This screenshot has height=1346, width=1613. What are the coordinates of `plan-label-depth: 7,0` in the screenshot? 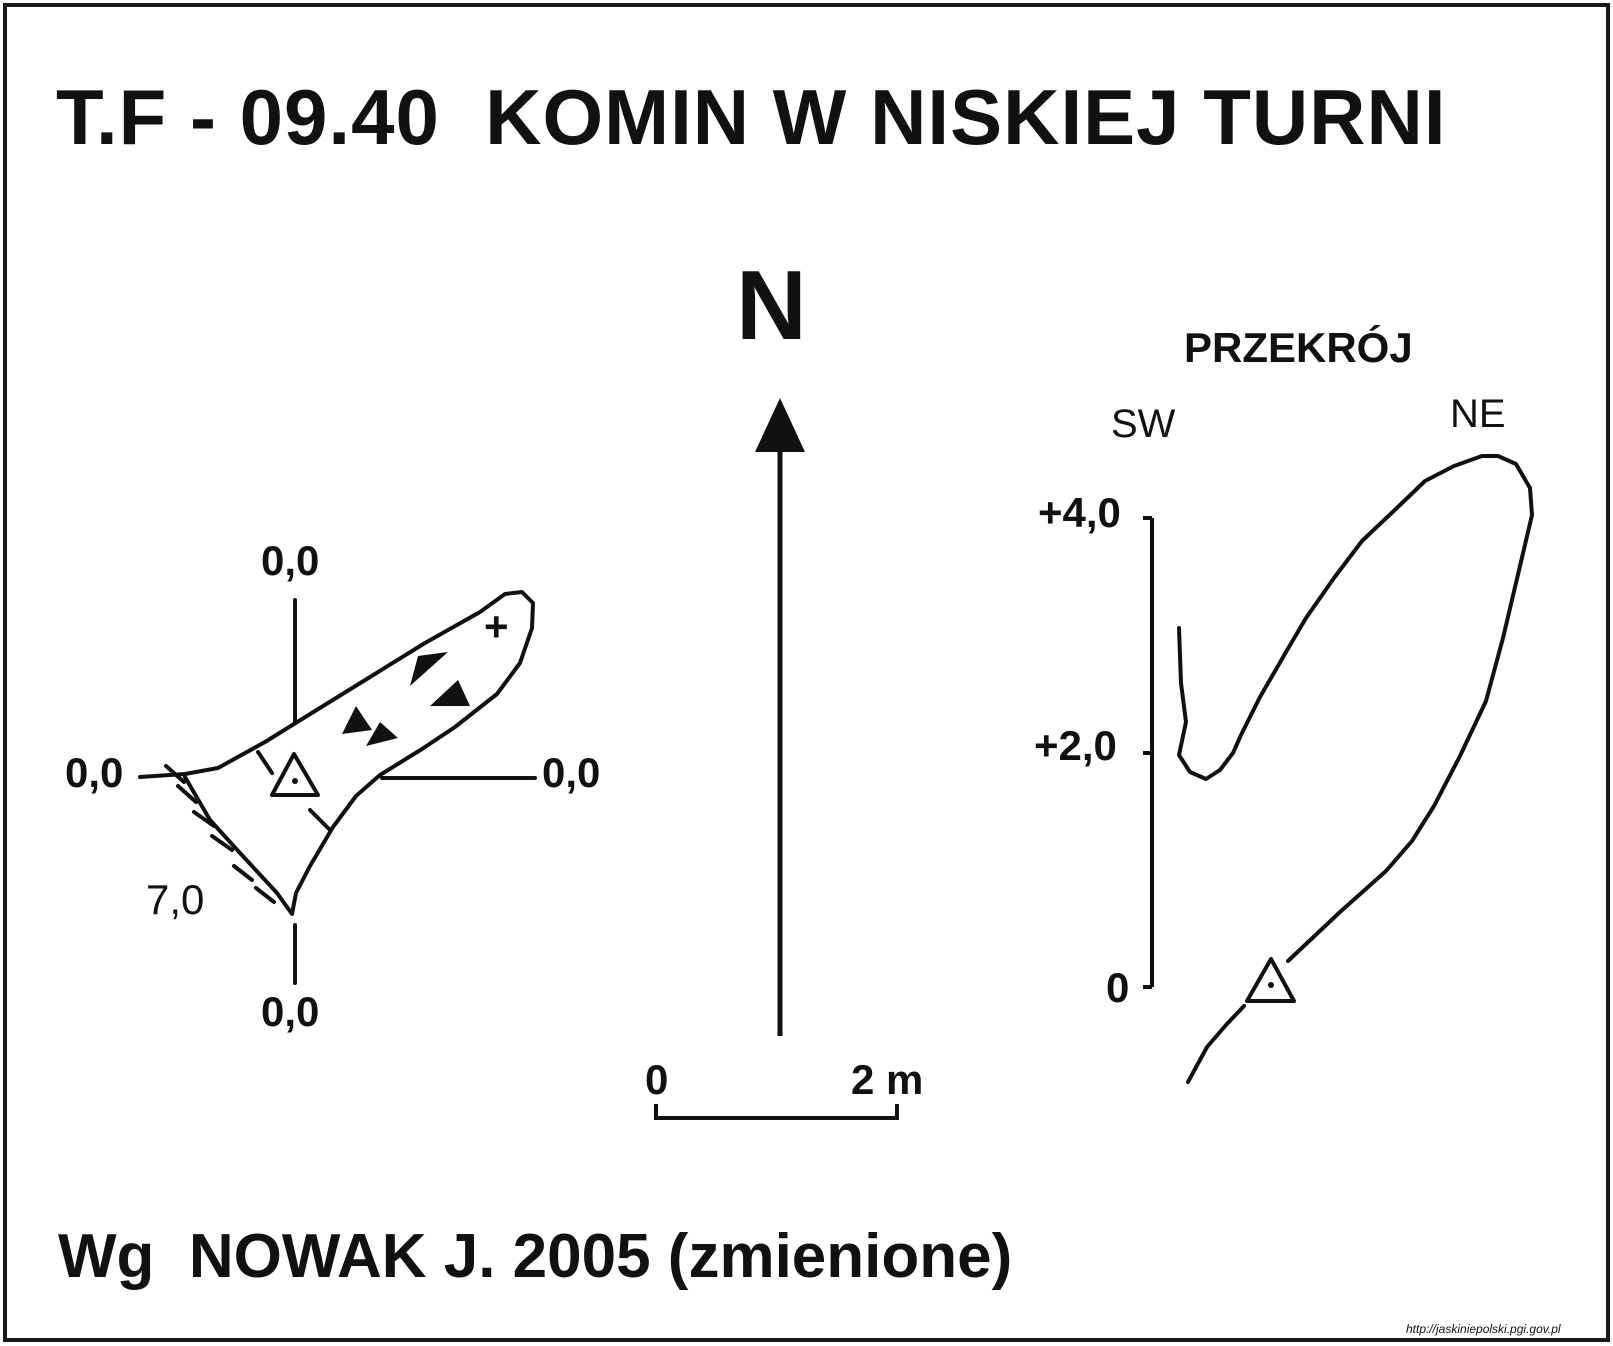 It's located at (175, 899).